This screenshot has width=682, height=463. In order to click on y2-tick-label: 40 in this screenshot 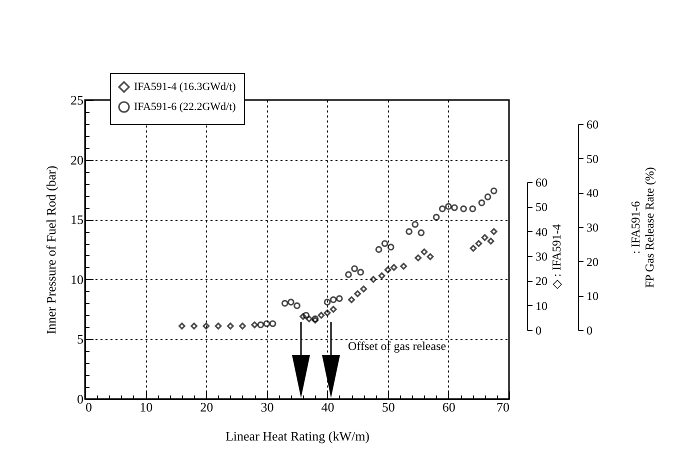, I will do `click(542, 231)`.